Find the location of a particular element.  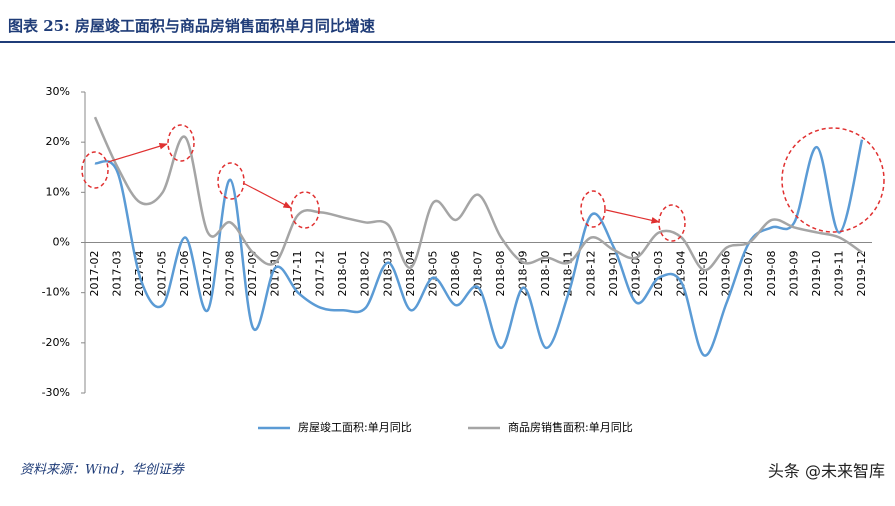

x-tick-label: 2019-09 is located at coordinates (793, 274).